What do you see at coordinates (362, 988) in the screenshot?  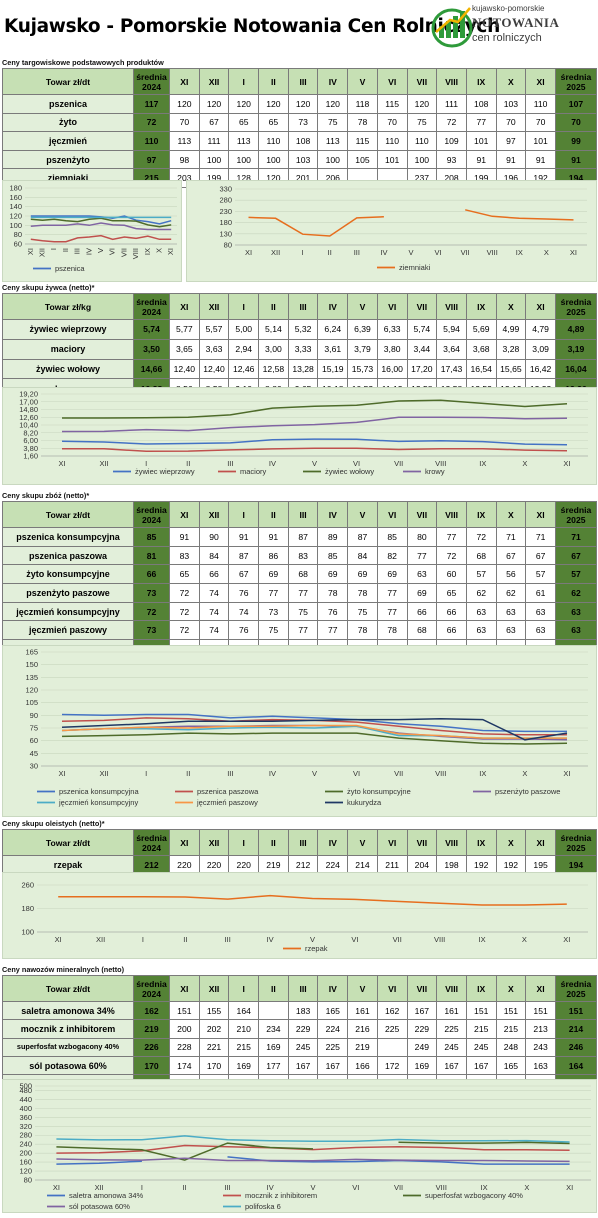 I see `column-header-month: V` at bounding box center [362, 988].